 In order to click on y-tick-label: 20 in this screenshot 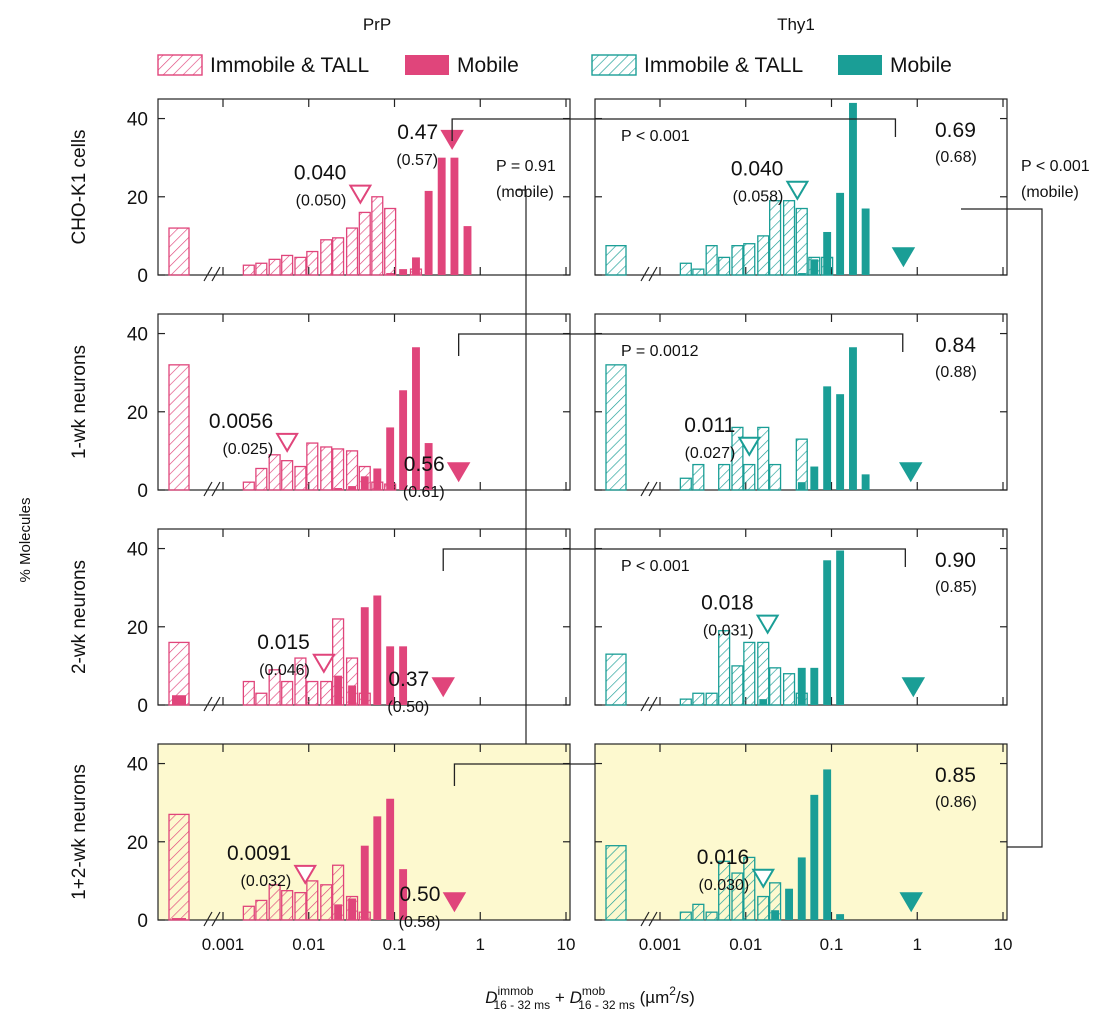, I will do `click(137, 628)`.